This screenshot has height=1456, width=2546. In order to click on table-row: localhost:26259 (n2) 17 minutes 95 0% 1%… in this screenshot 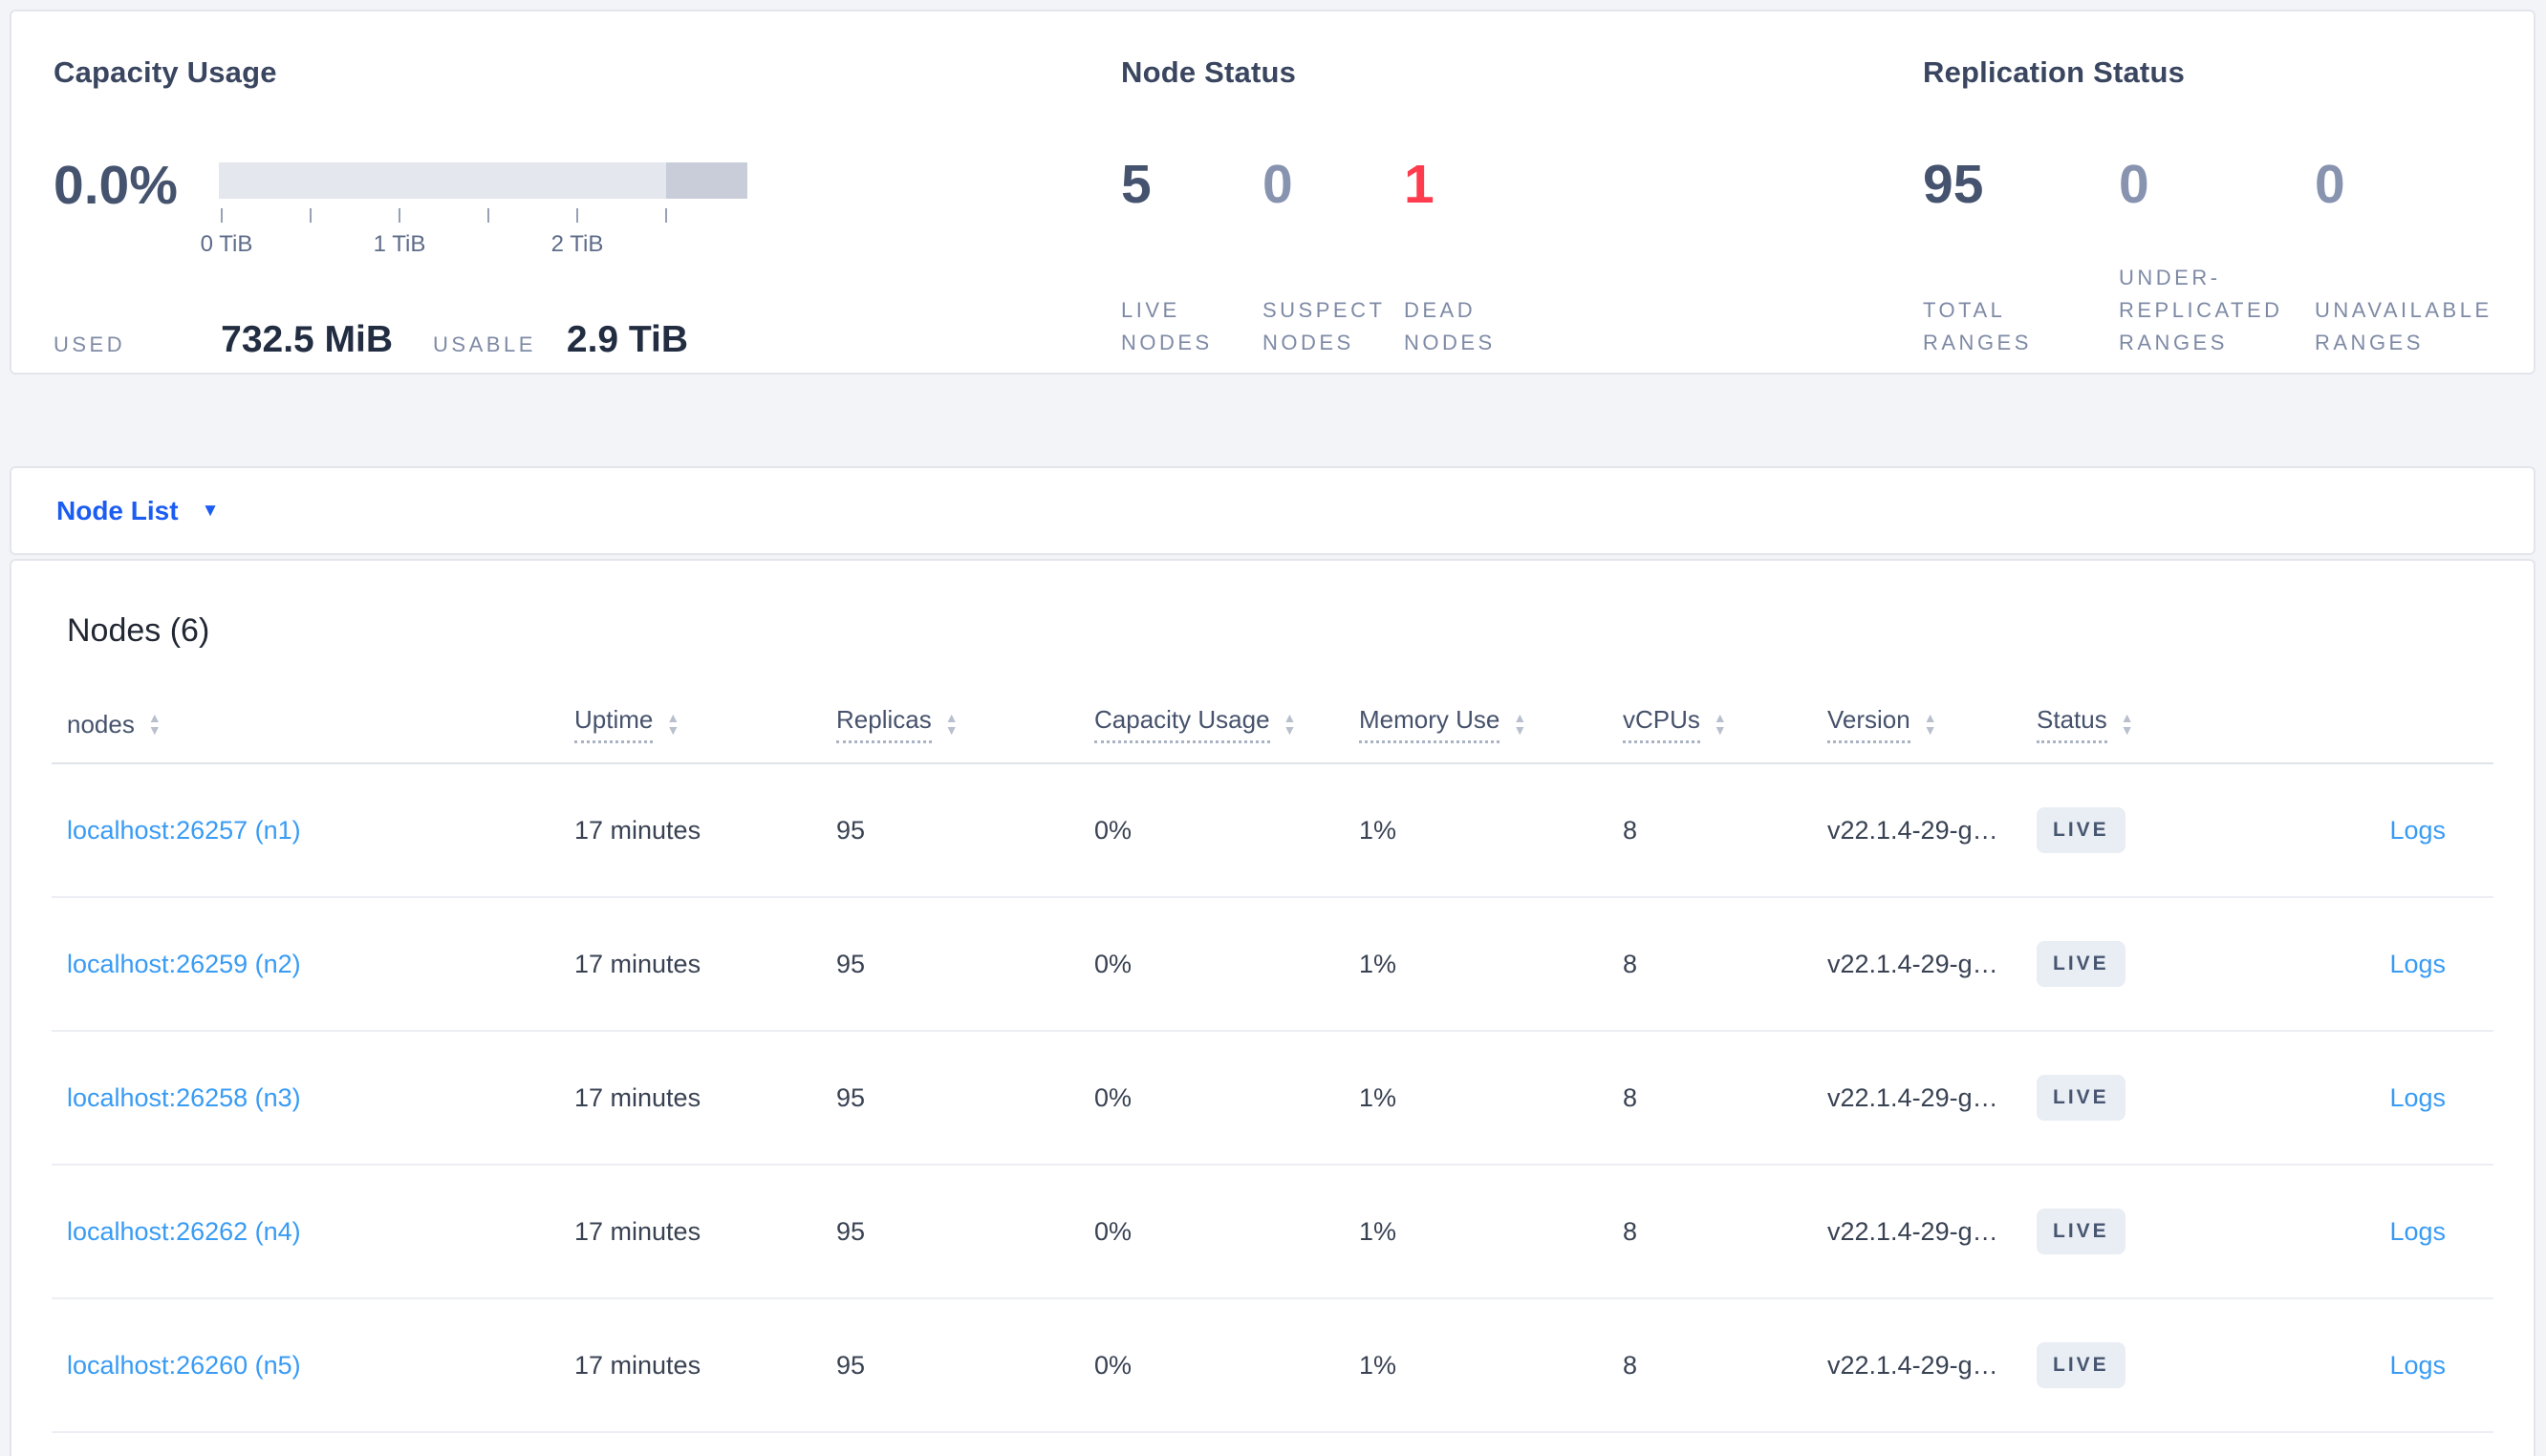, I will do `click(1272, 965)`.